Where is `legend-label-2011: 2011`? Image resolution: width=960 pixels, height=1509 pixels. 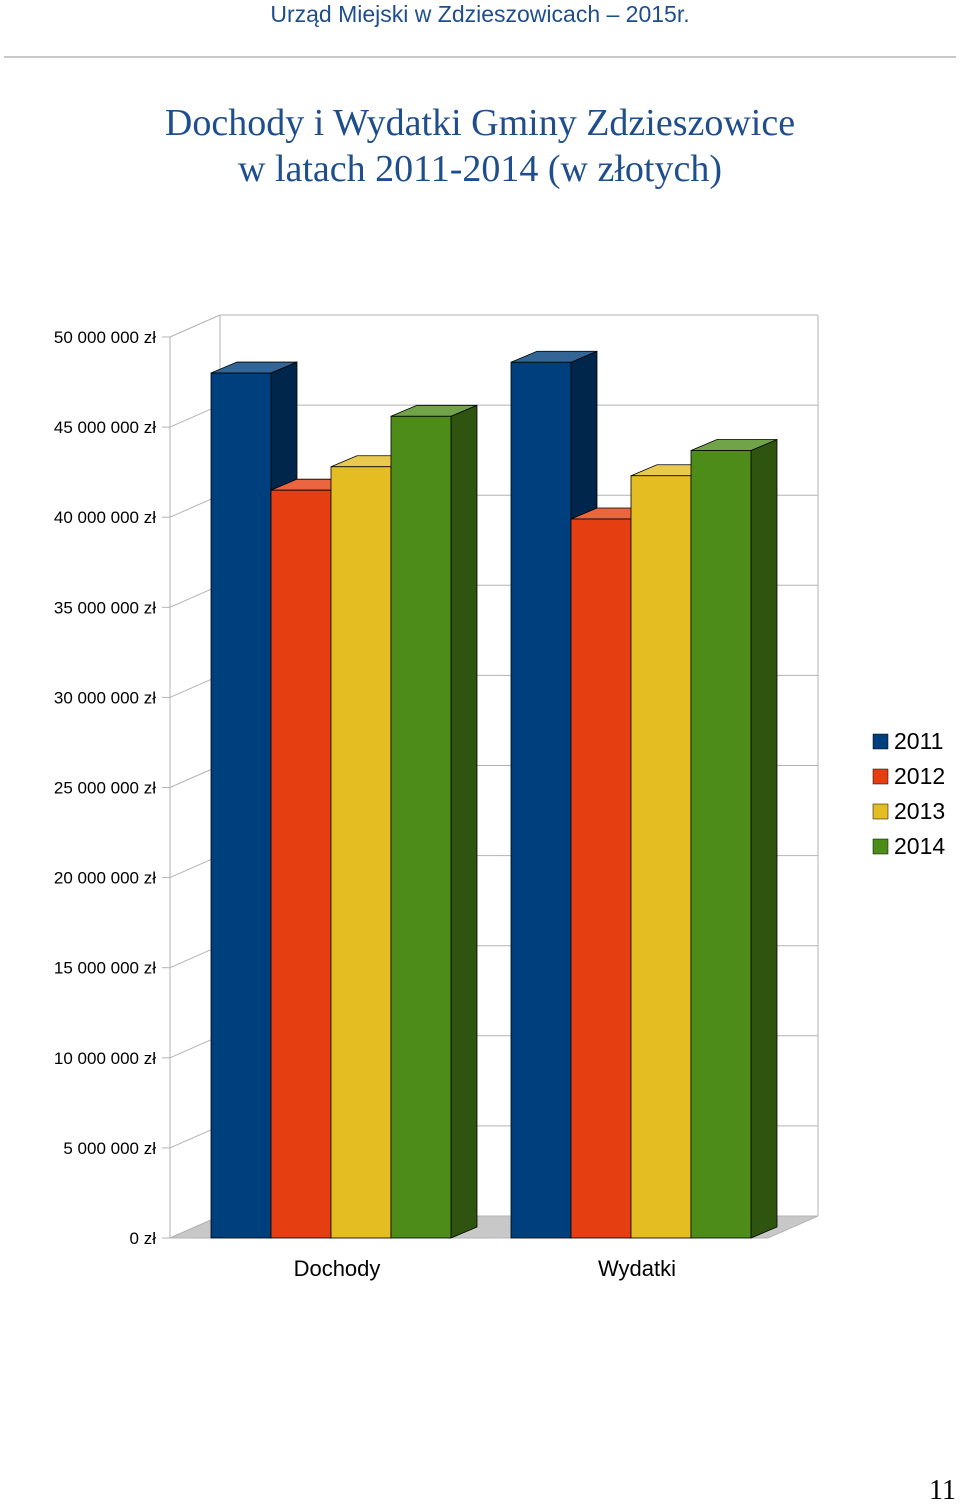 legend-label-2011: 2011 is located at coordinates (918, 741).